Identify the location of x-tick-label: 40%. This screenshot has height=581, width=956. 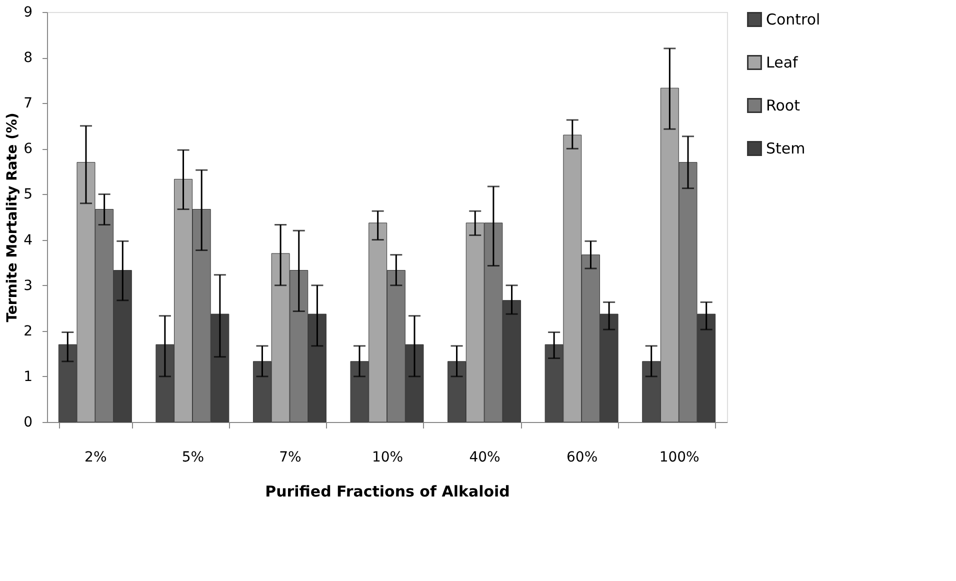
(484, 458).